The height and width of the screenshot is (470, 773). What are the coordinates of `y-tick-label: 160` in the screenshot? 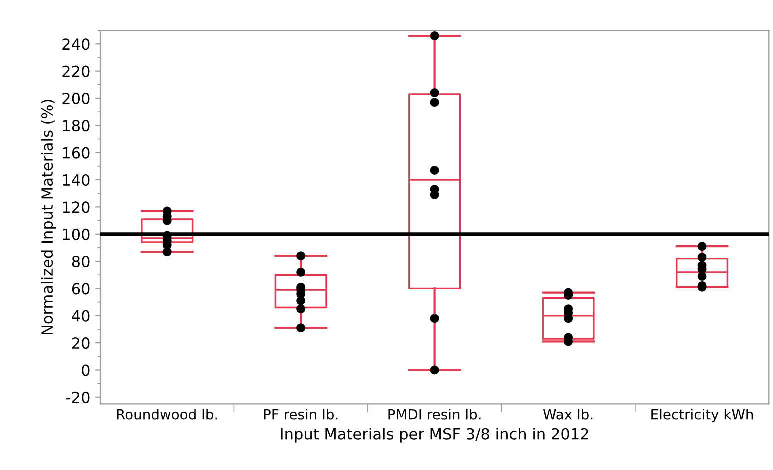 It's located at (76, 153).